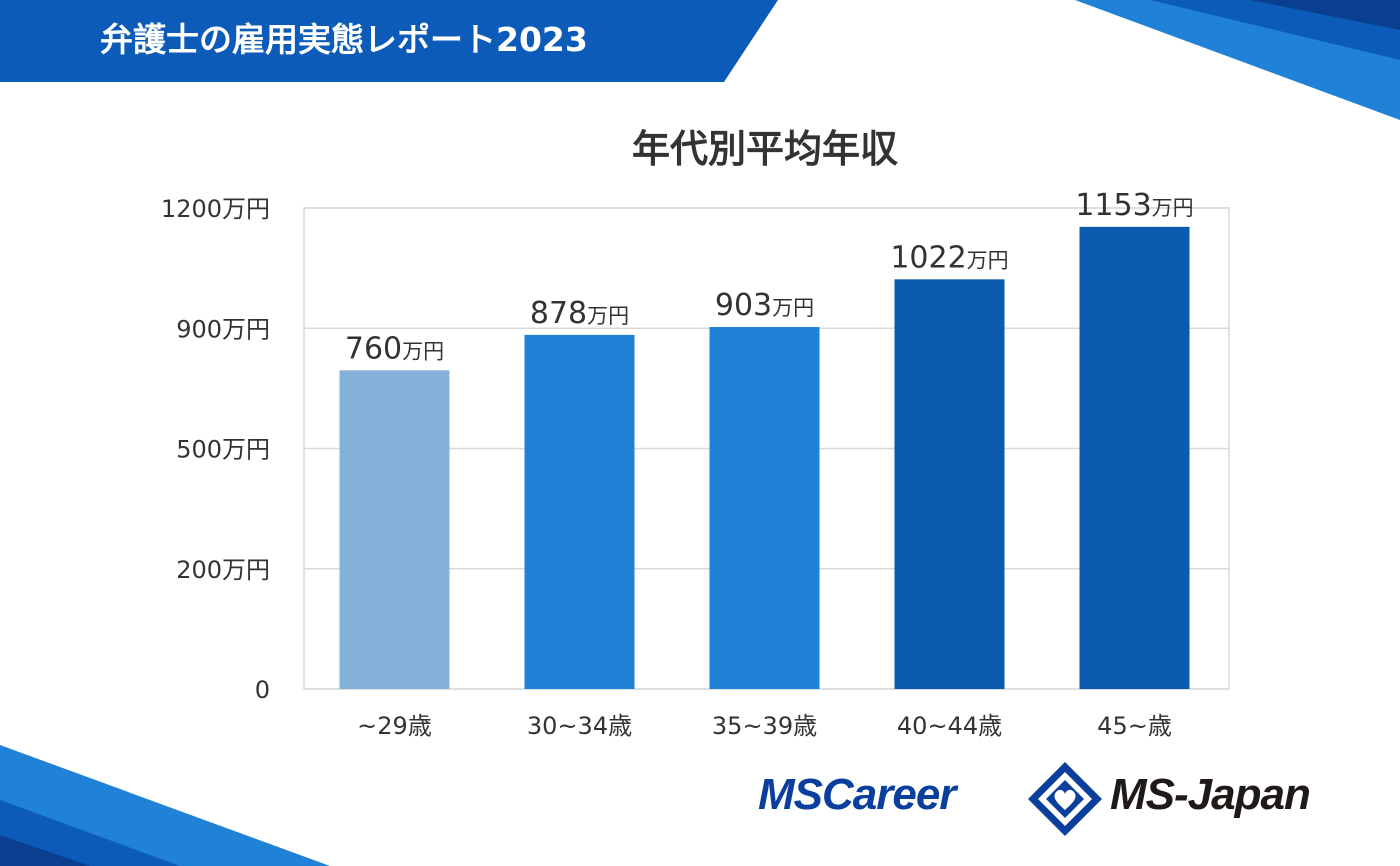 This screenshot has height=866, width=1400. I want to click on data-label: 878万円, so click(579, 313).